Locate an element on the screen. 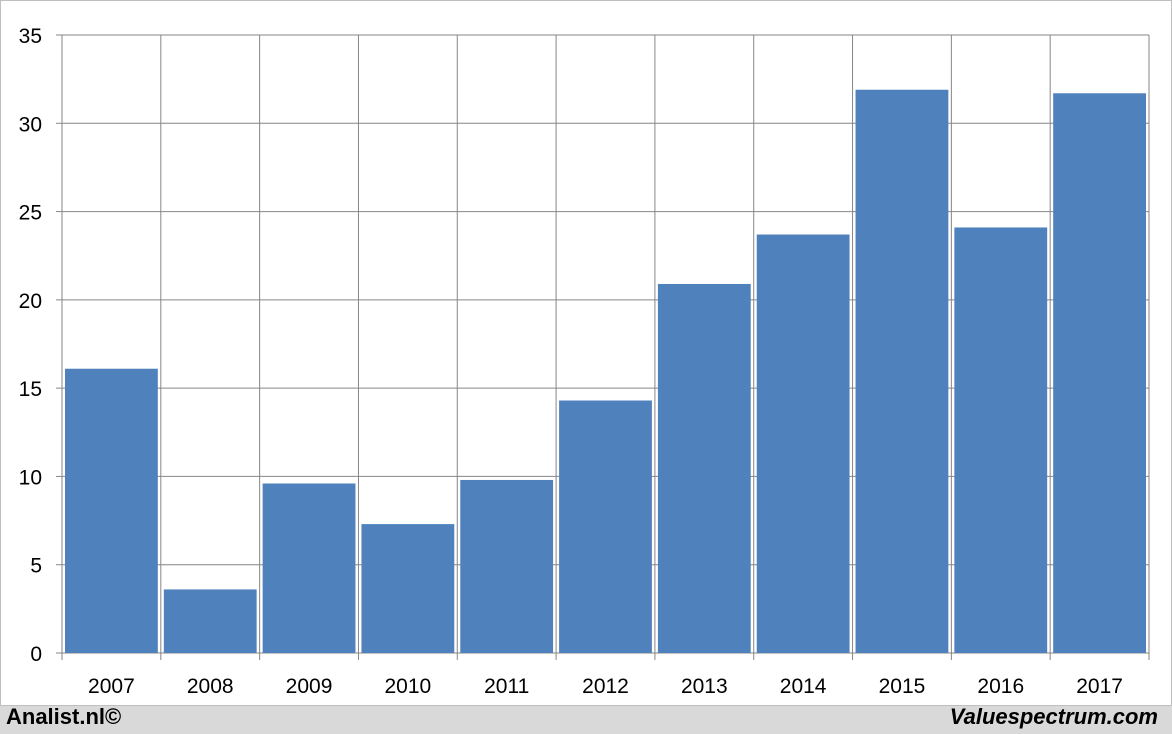 This screenshot has width=1172, height=734. x-tick-label: 2017 is located at coordinates (1099, 686).